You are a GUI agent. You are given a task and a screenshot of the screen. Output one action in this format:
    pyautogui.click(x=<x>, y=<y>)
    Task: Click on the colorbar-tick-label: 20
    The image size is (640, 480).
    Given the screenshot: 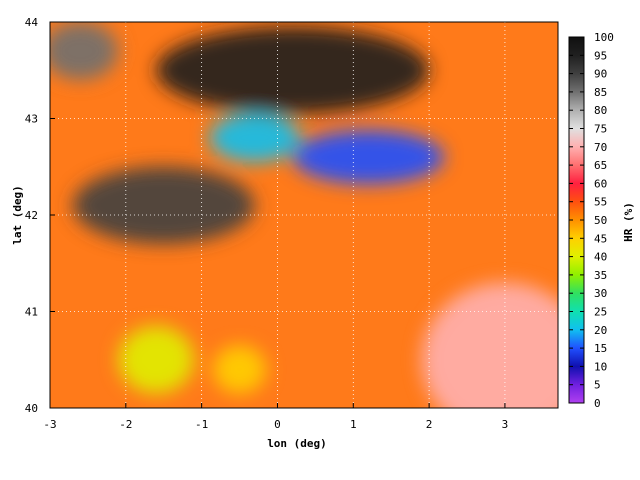 What is the action you would take?
    pyautogui.click(x=600, y=330)
    